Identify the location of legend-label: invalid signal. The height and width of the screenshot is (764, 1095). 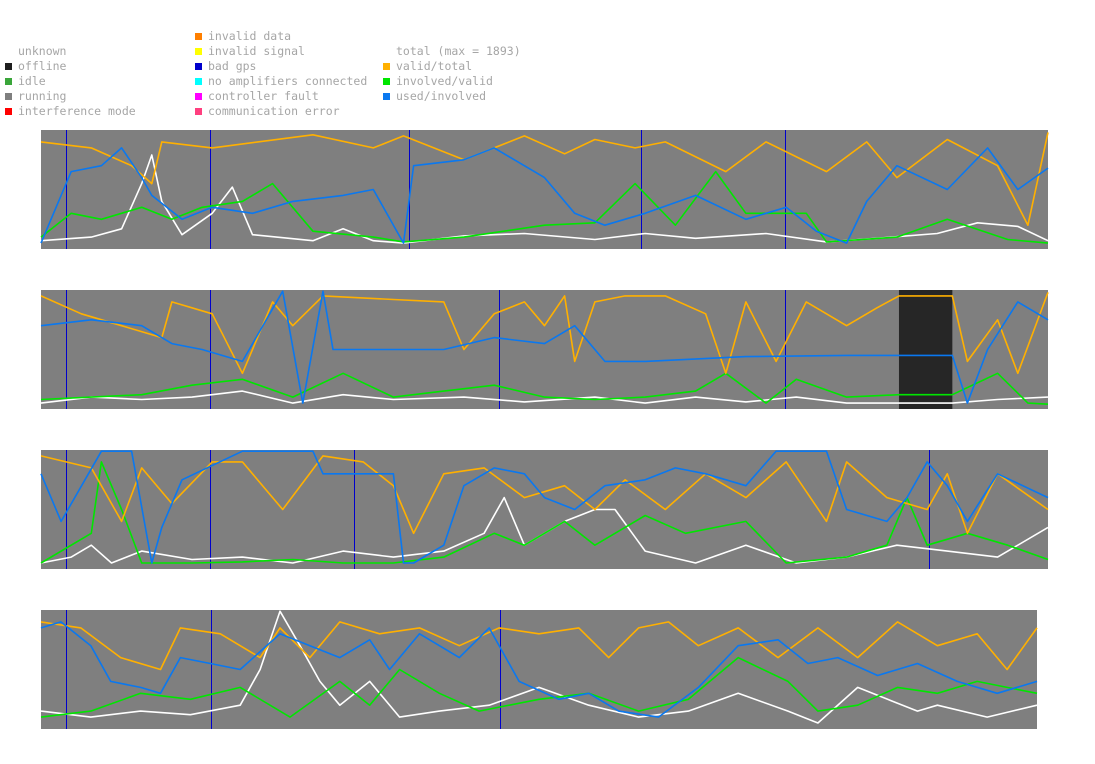
(256, 51).